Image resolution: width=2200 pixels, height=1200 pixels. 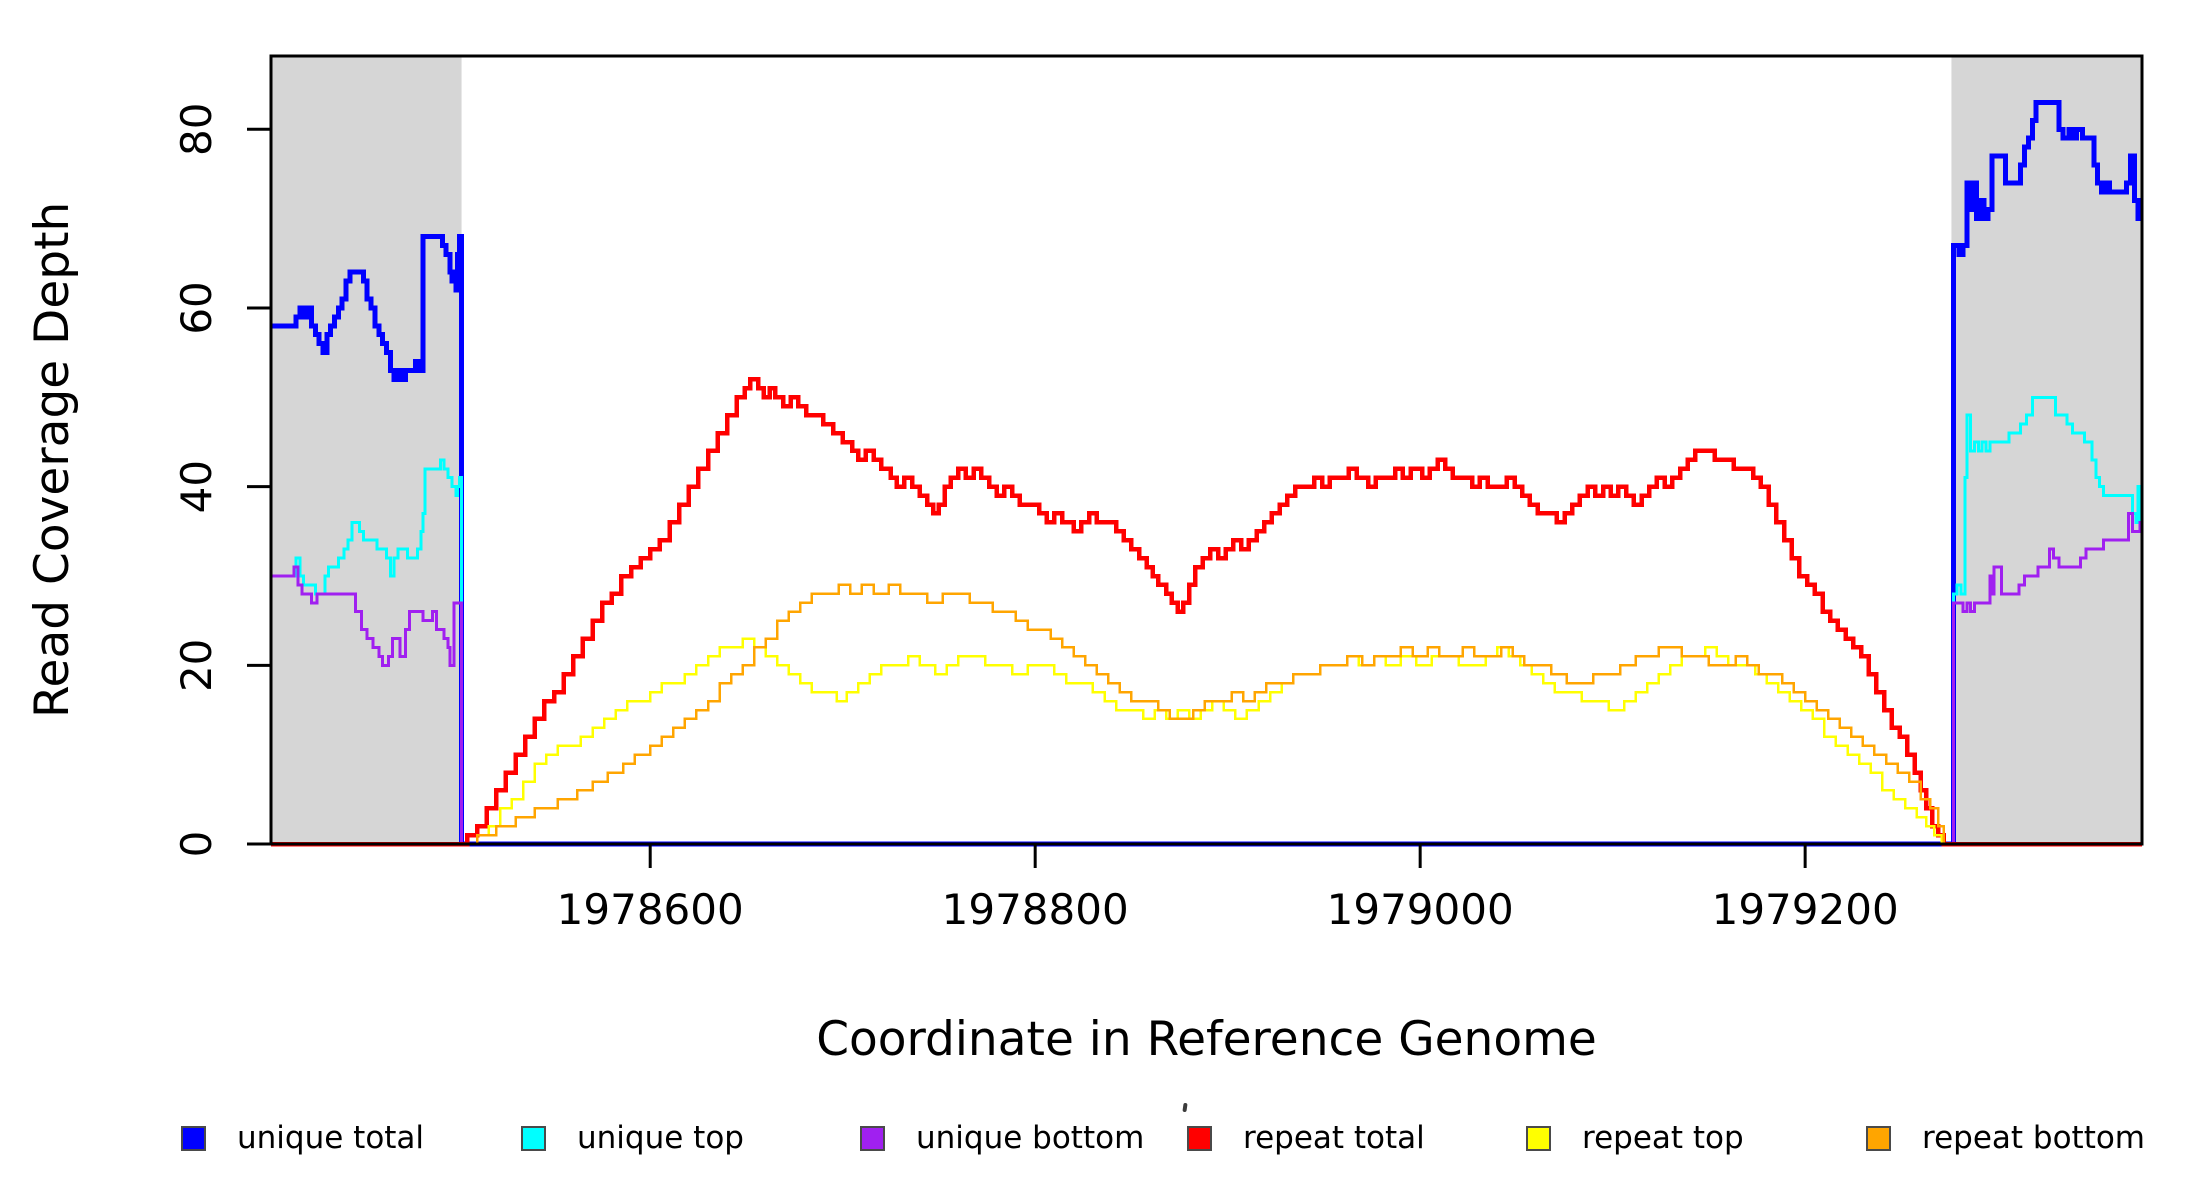 I want to click on legend-item-repeat-total: repeat total, so click(x=1306, y=1138).